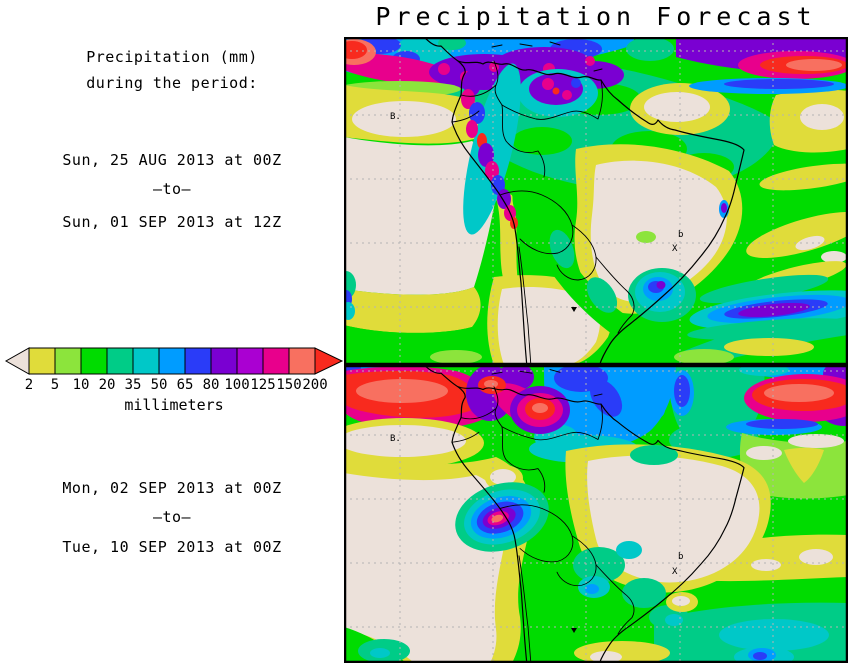  I want to click on color-scale: 2 5 10 20 35 50 65 80 100 125 150 200 millimeters, so click(174, 383).